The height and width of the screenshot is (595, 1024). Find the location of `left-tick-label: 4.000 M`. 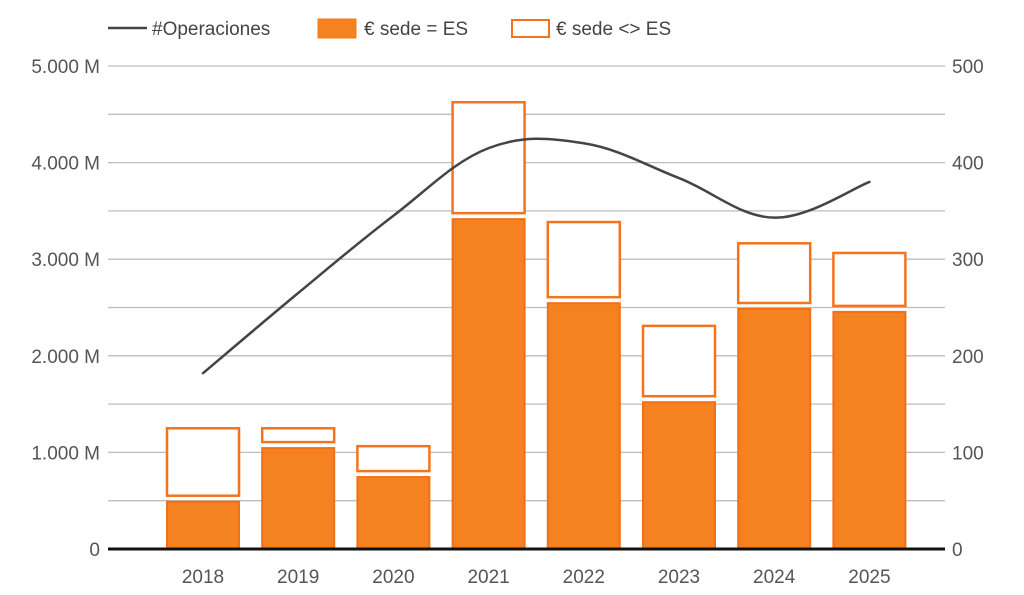

left-tick-label: 4.000 M is located at coordinates (65, 164).